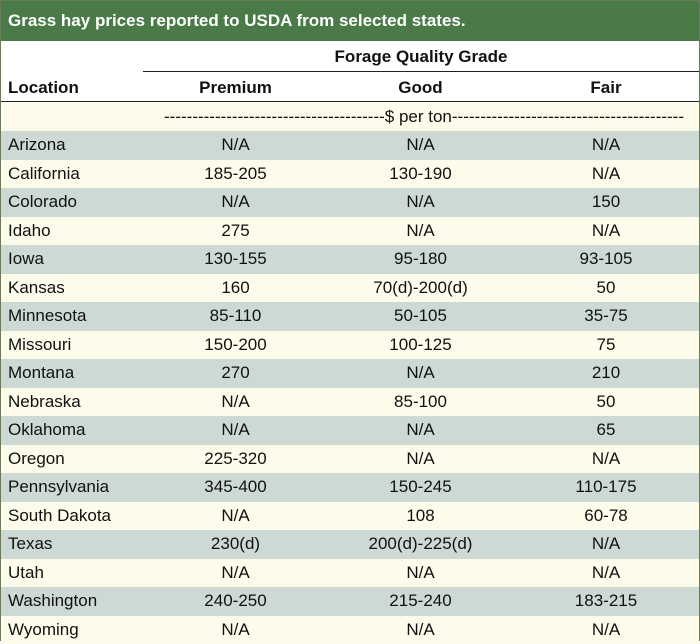 The height and width of the screenshot is (644, 700). Describe the element at coordinates (420, 174) in the screenshot. I see `good-price-cell: 130-190` at that location.